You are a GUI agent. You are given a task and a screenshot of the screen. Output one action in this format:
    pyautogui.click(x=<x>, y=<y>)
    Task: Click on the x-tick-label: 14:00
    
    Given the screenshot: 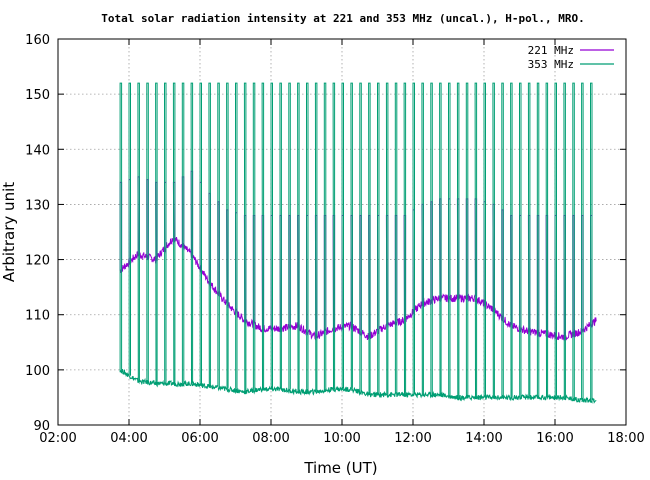 What is the action you would take?
    pyautogui.click(x=483, y=438)
    